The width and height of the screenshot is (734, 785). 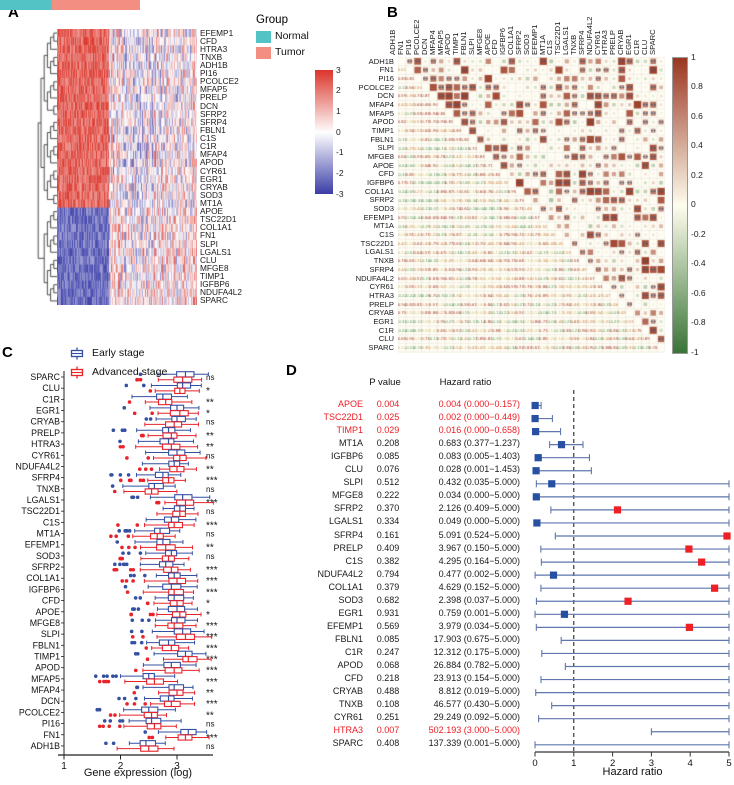 I want to click on heatmap-gene-label: C1R, so click(x=208, y=146).